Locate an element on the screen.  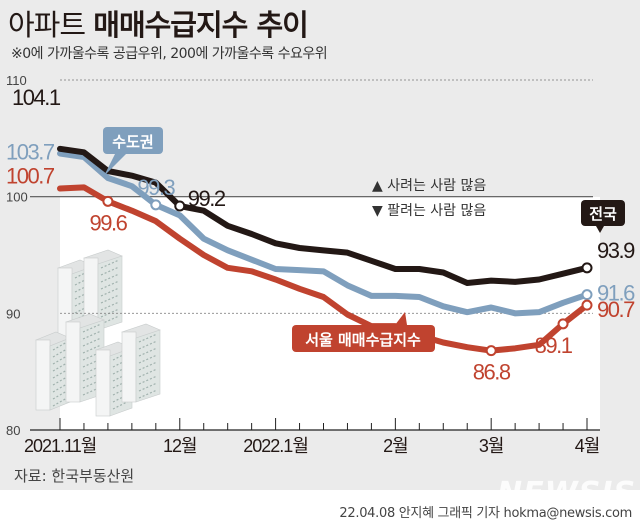
data-label: 99.3 is located at coordinates (156, 187).